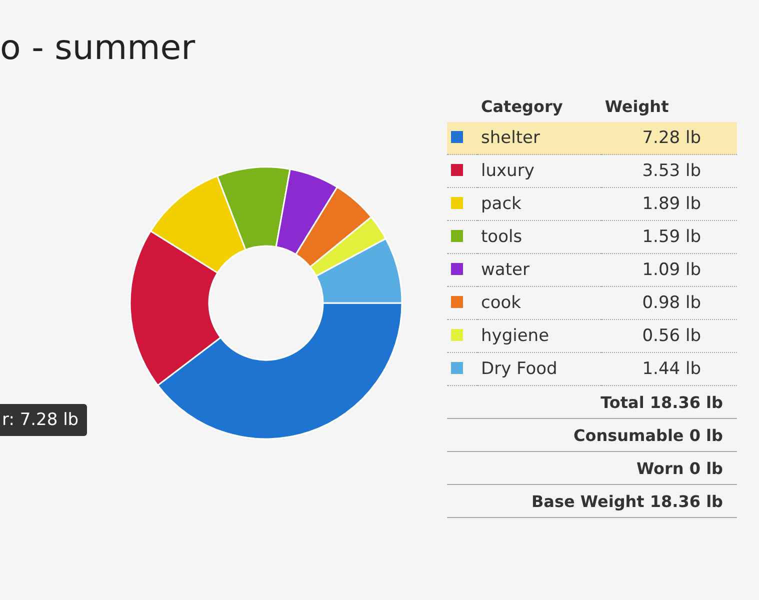 This screenshot has height=600, width=759. Describe the element at coordinates (592, 435) in the screenshot. I see `text: Consumable 0 lb` at that location.